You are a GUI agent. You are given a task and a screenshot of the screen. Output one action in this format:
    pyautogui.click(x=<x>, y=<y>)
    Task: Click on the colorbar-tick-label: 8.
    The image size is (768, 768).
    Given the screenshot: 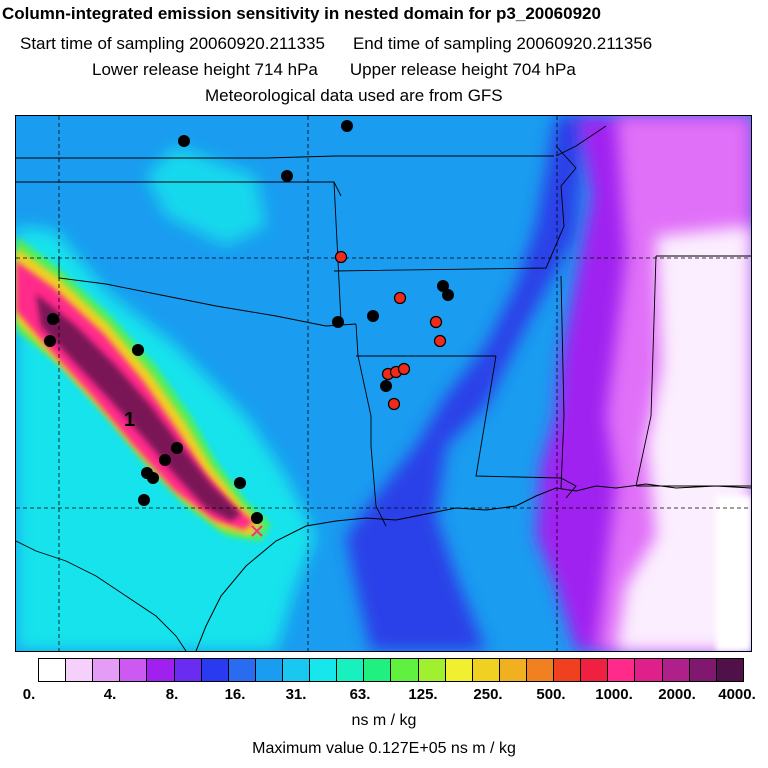 What is the action you would take?
    pyautogui.click(x=172, y=694)
    